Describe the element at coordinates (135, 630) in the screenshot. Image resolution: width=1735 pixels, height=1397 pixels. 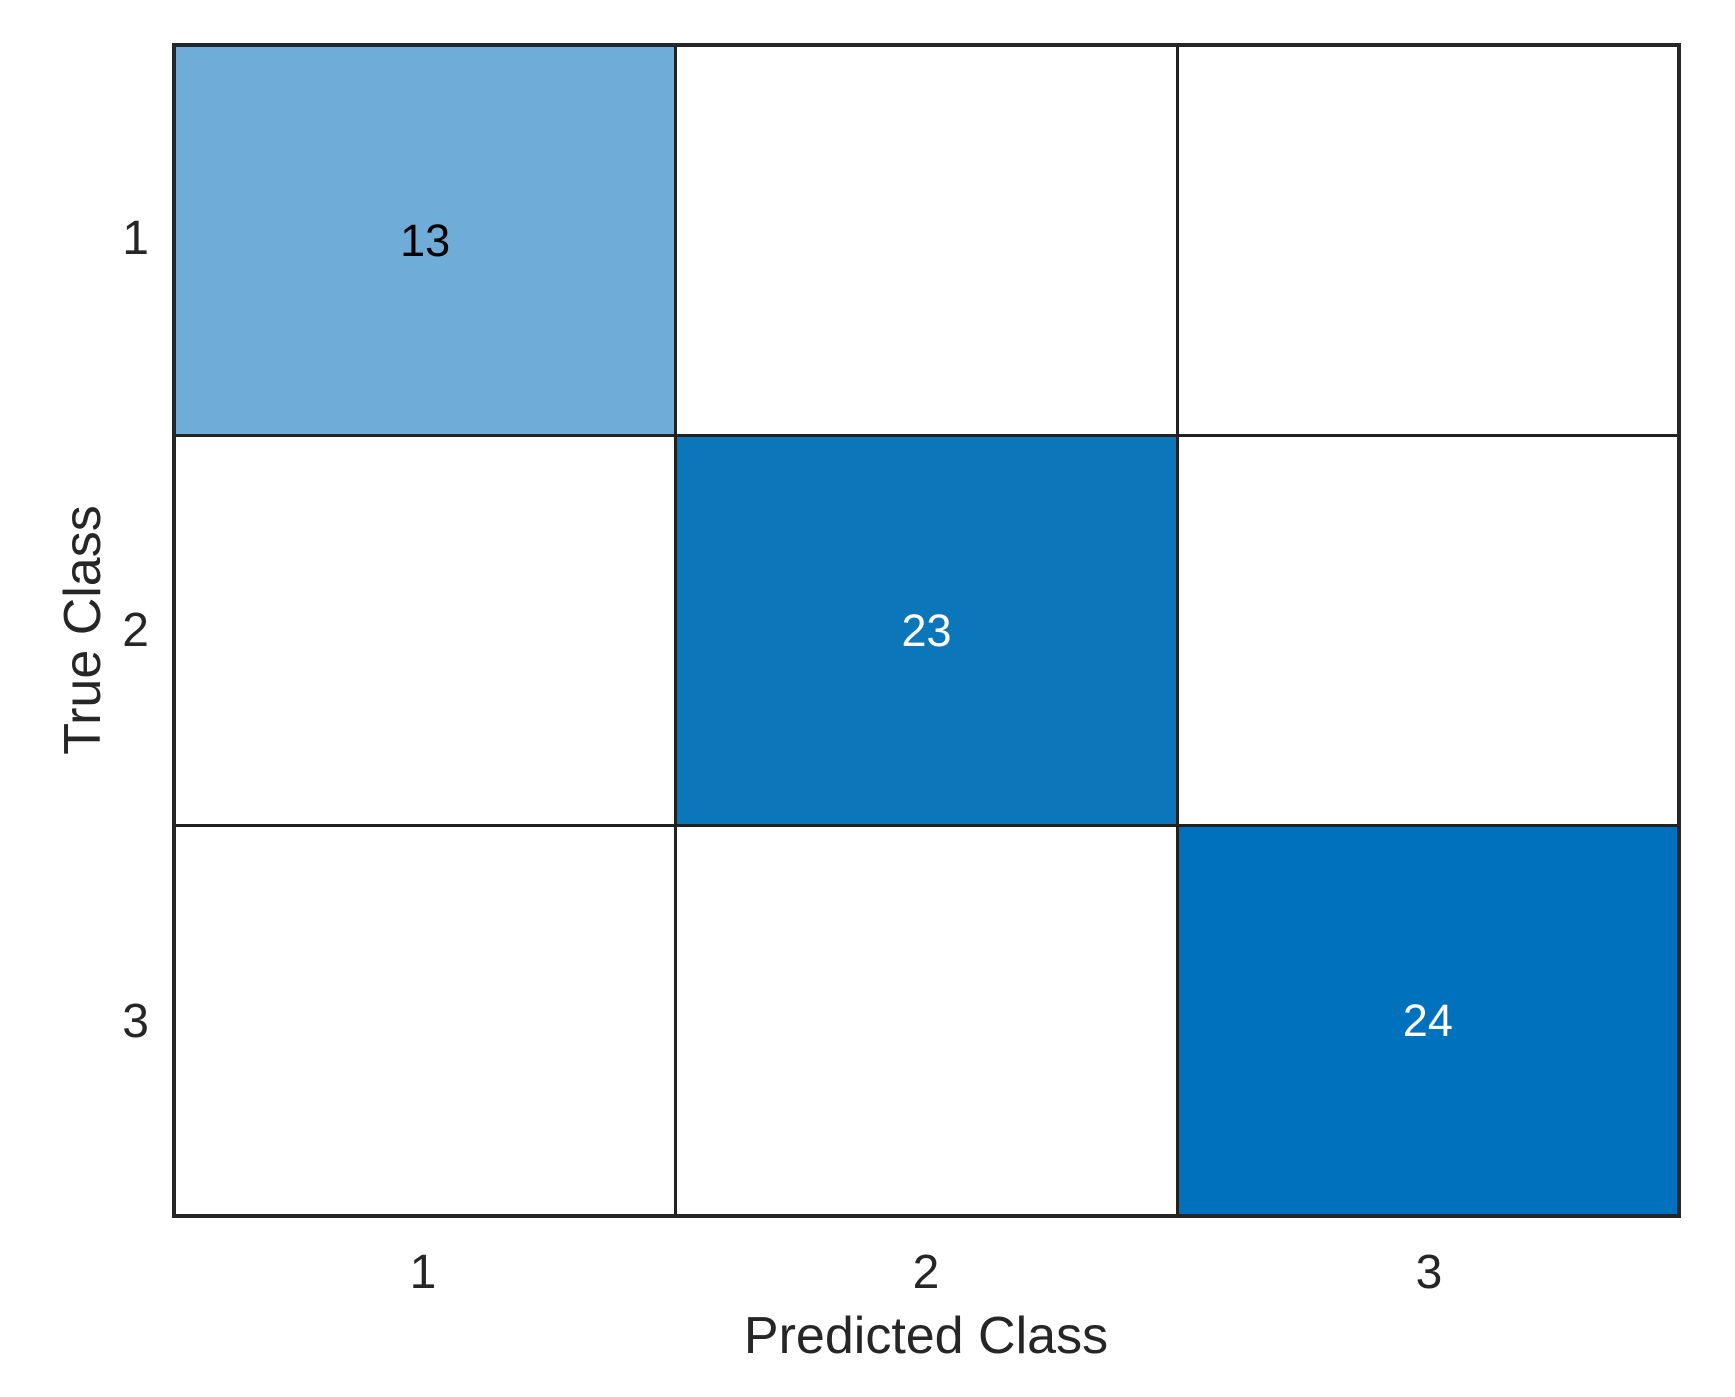
I see `y-tick-2: 2` at that location.